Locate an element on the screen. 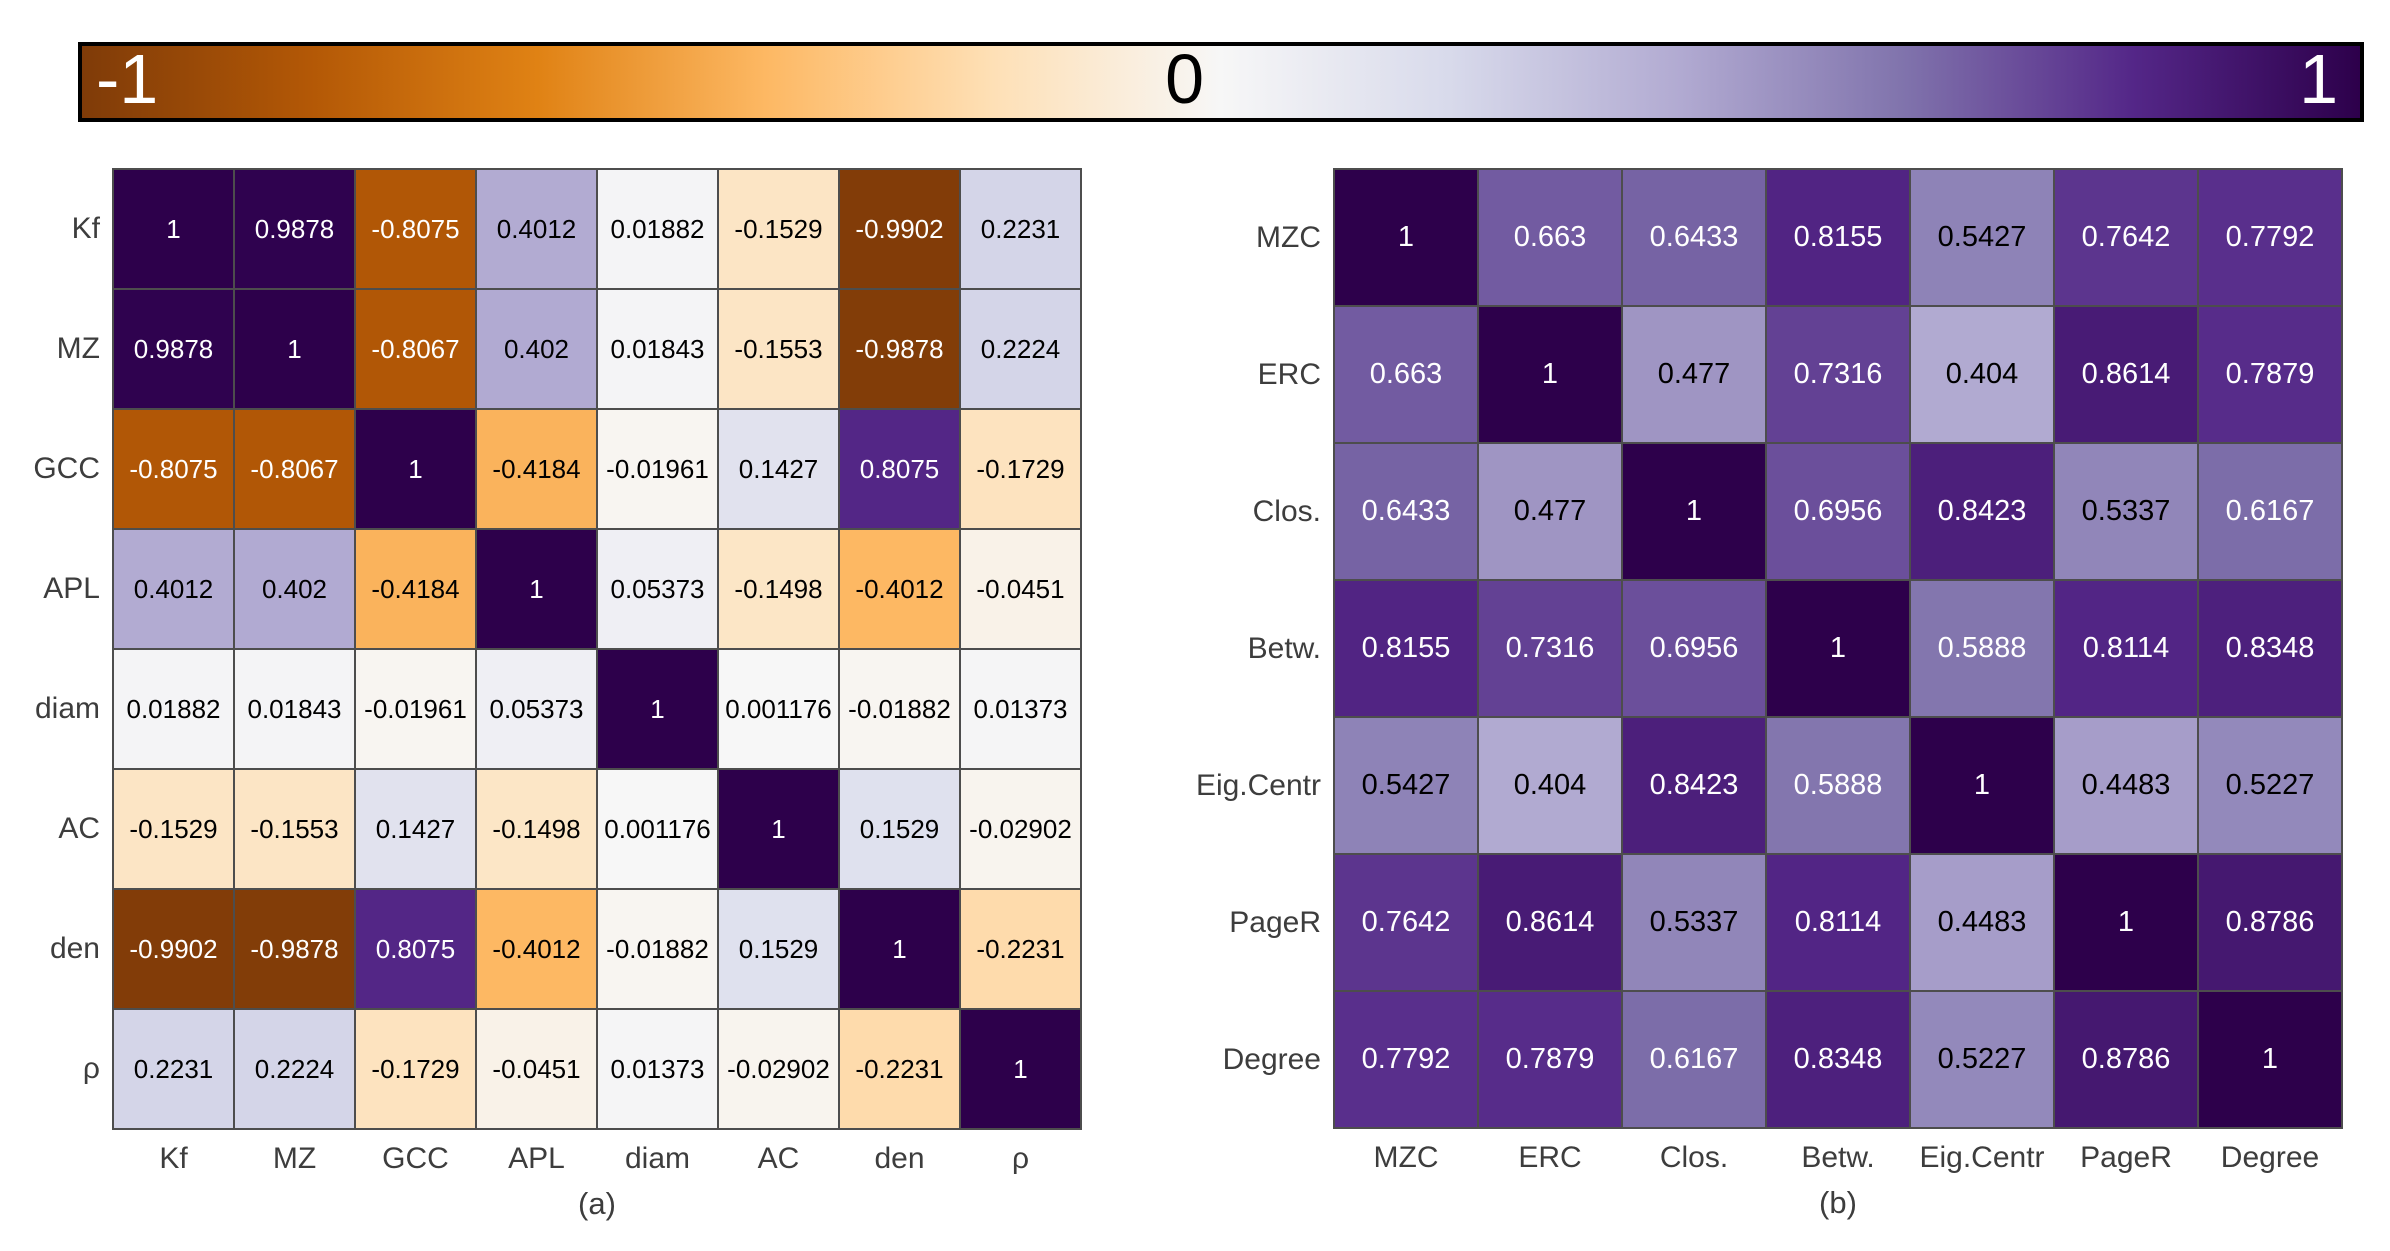  cell-value: 0.001176 is located at coordinates (778, 708).